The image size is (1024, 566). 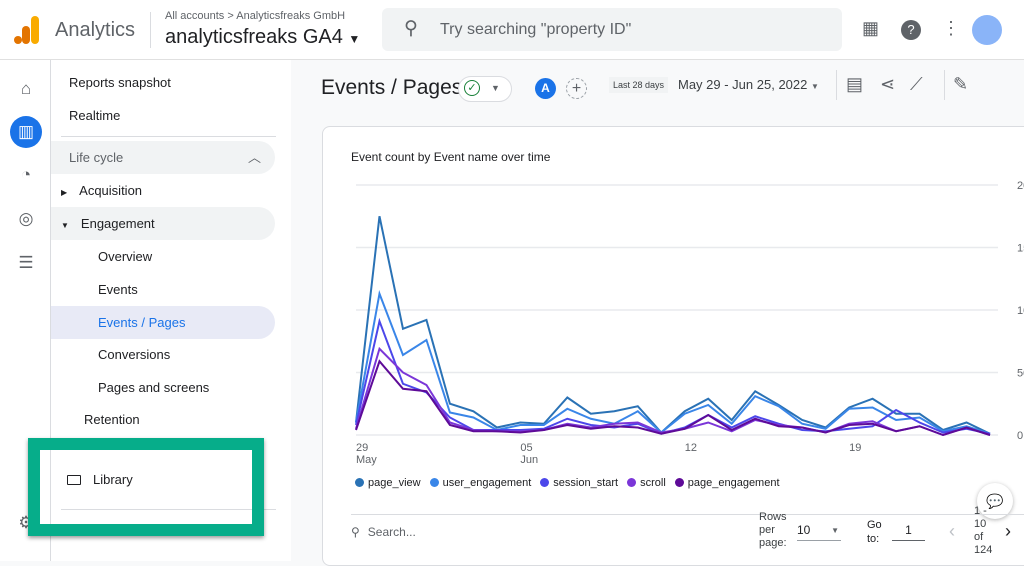 I want to click on legend-item: page_view, so click(x=388, y=483).